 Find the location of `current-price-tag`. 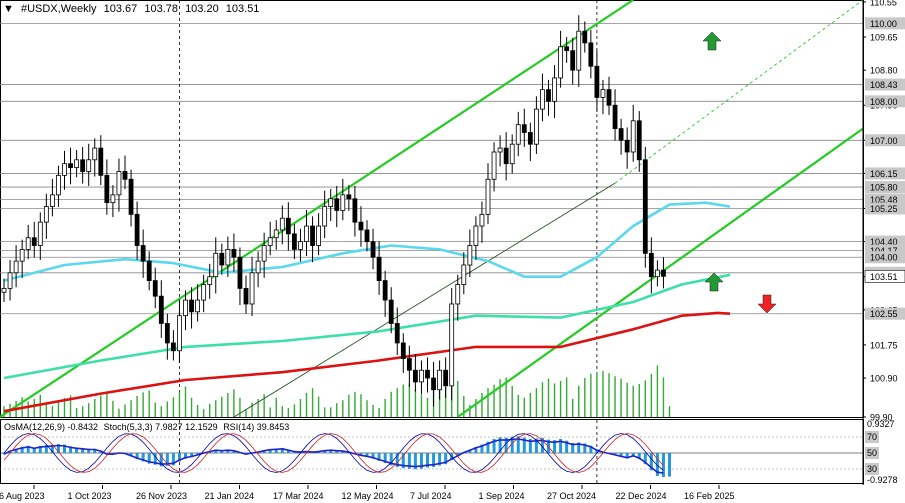

current-price-tag is located at coordinates (884, 276).